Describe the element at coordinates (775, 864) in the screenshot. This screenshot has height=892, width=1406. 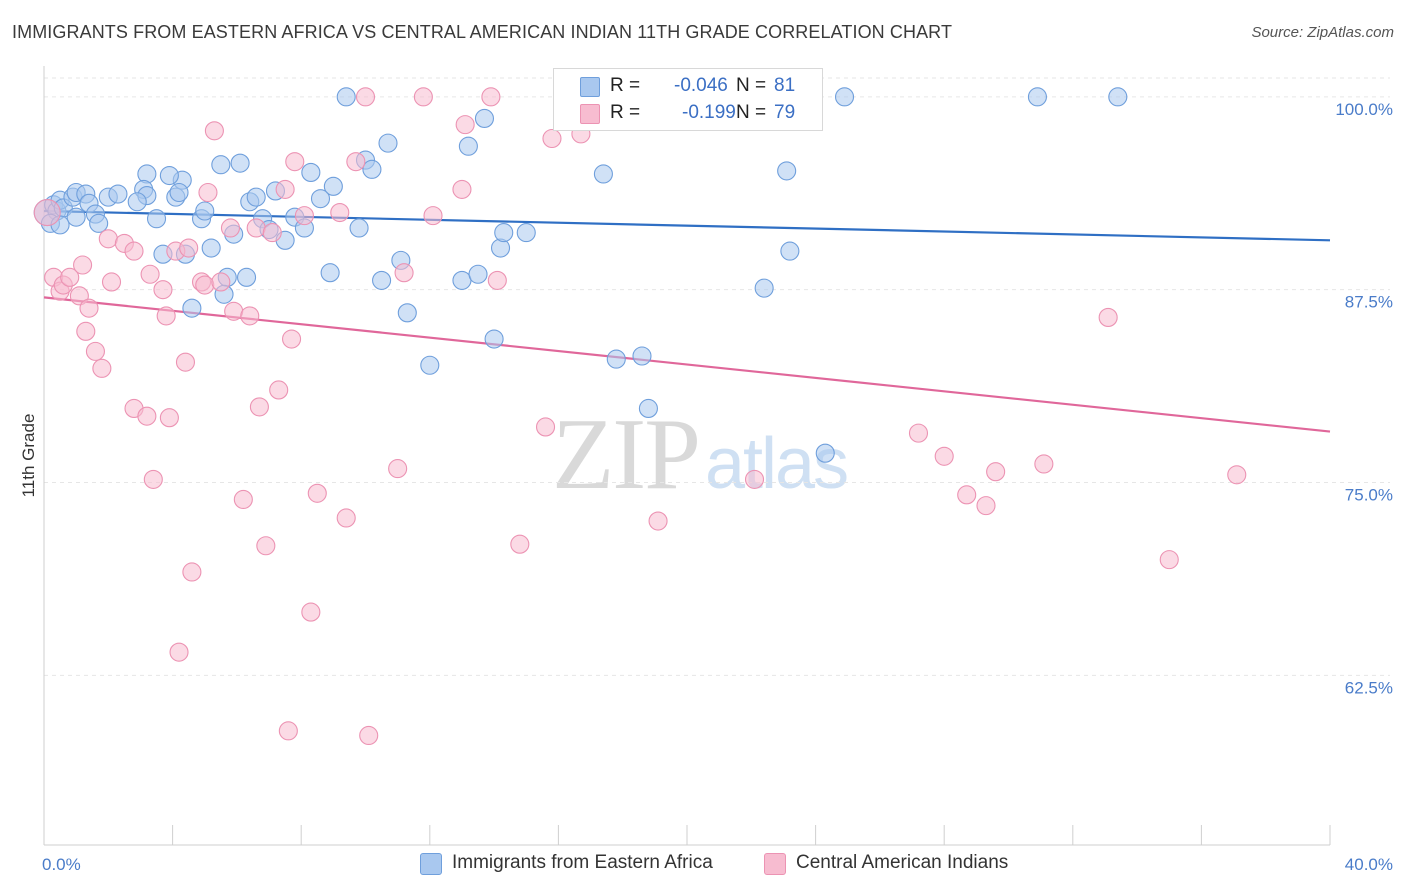
I see `bottom-legend-swatch-pink` at that location.